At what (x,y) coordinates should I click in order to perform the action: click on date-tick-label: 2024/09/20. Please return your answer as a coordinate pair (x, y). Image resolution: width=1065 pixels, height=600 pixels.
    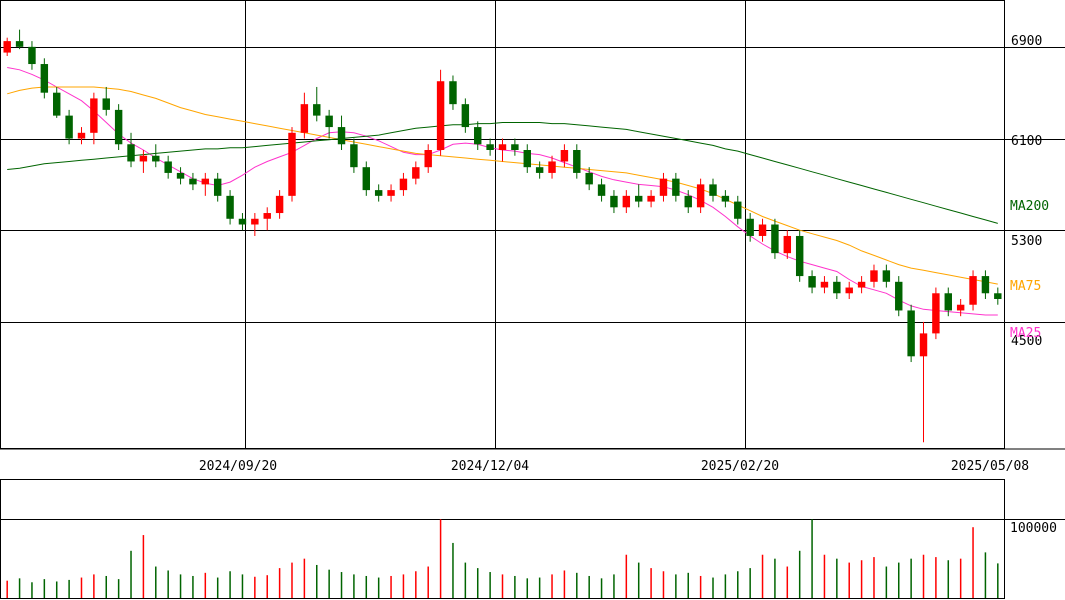
    Looking at the image, I should click on (238, 466).